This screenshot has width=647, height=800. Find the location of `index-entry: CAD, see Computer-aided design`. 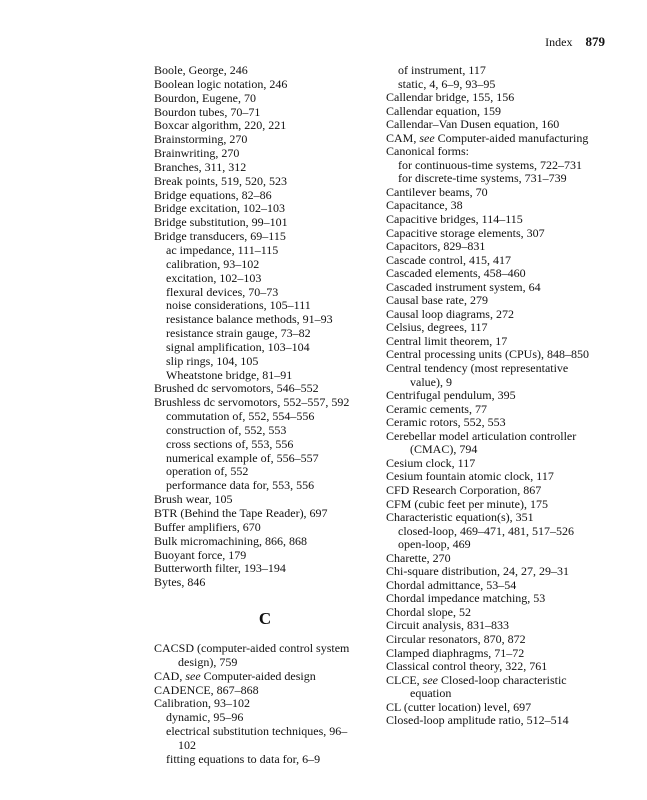

index-entry: CAD, see Computer-aided design is located at coordinates (265, 676).